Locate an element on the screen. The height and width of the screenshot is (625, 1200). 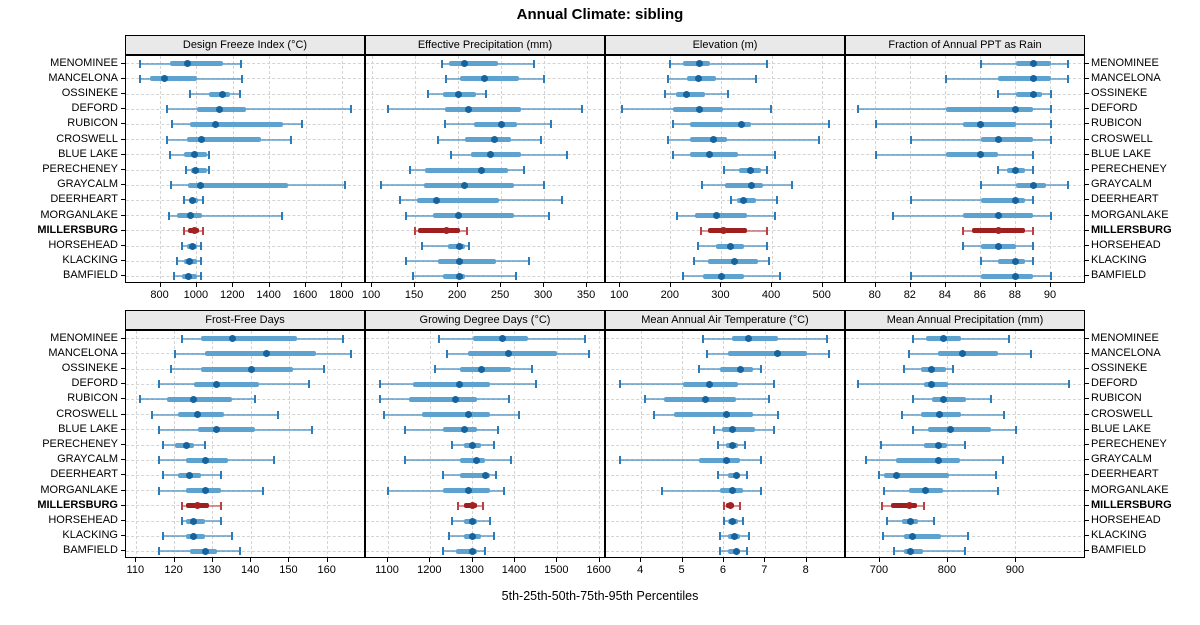
site-label-right: OSSINEKE is located at coordinates (1119, 93).